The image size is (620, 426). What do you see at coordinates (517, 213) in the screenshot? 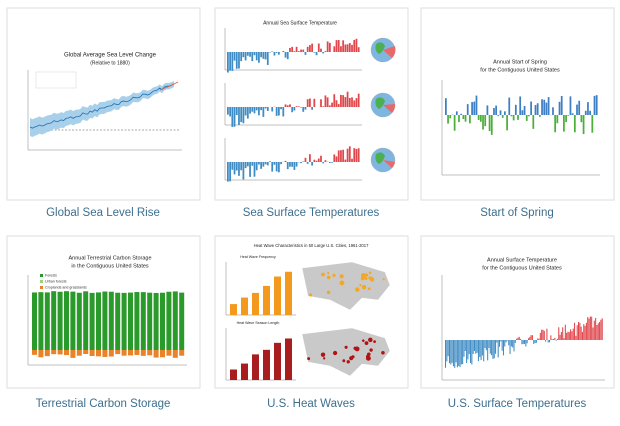
I see `caption: Start of Spring` at bounding box center [517, 213].